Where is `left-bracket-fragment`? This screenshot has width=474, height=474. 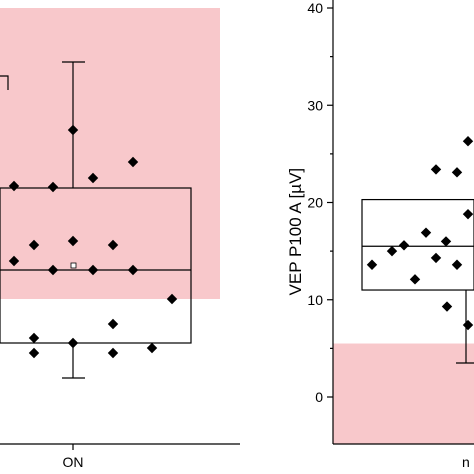 left-bracket-fragment is located at coordinates (4, 82).